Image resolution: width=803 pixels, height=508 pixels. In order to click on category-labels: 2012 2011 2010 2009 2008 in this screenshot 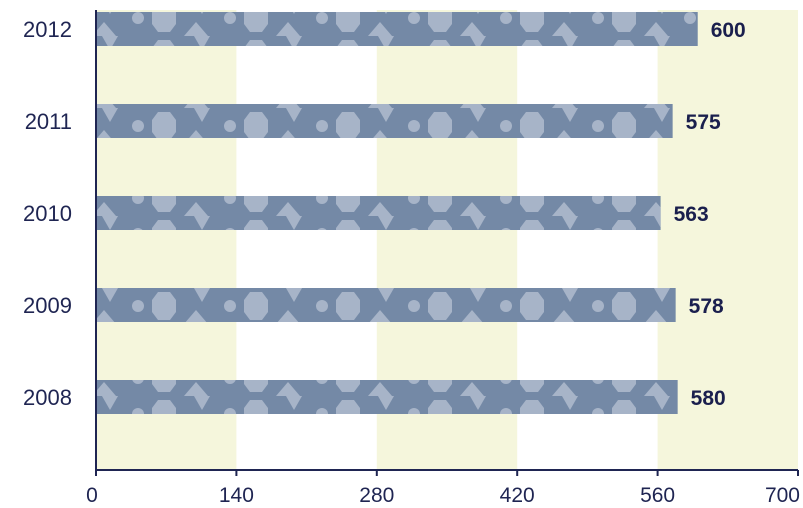, I will do `click(47, 213)`.